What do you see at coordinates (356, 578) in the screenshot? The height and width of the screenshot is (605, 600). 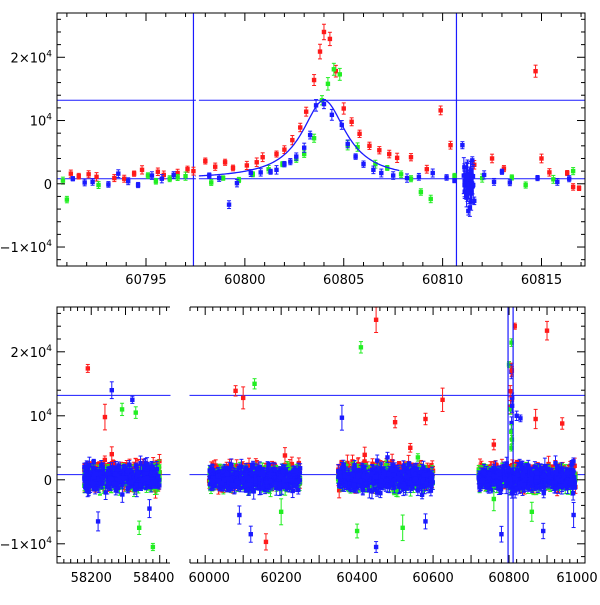 I see `bottom-xtick-label: 60400` at bounding box center [356, 578].